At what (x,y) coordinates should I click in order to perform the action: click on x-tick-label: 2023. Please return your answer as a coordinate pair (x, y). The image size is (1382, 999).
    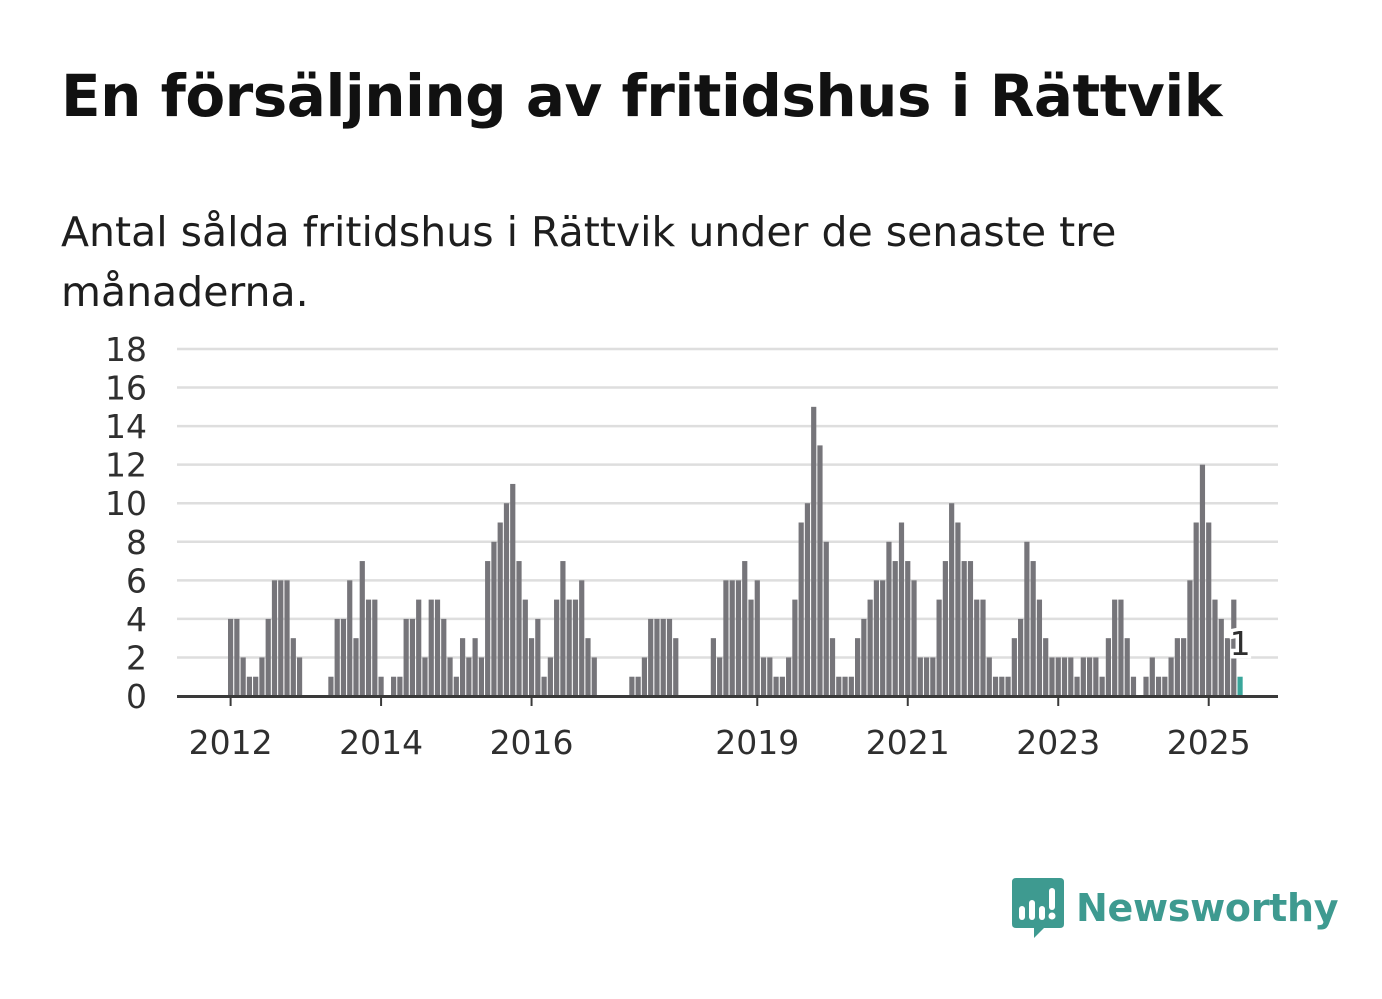
    Looking at the image, I should click on (1058, 742).